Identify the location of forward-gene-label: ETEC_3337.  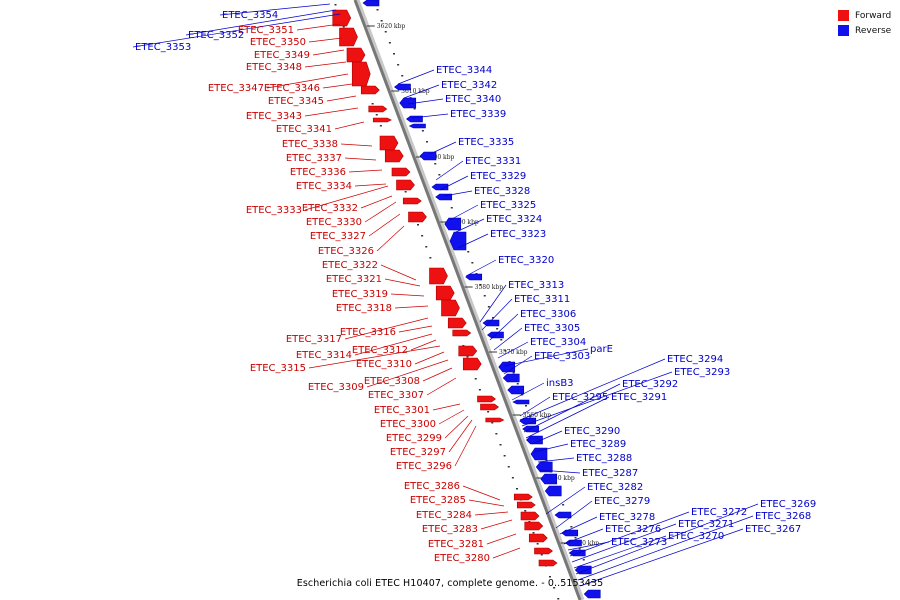
(314, 158).